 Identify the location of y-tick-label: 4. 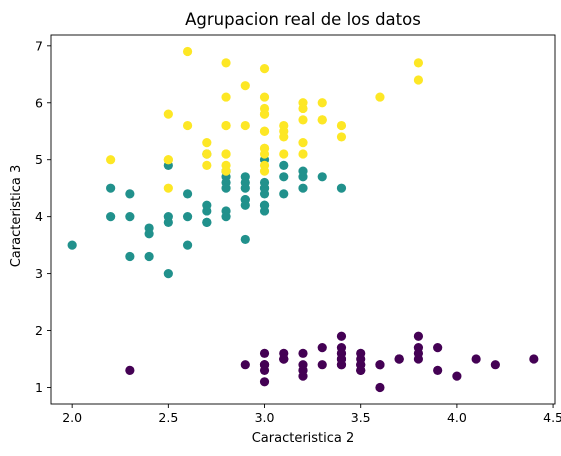
(39, 216).